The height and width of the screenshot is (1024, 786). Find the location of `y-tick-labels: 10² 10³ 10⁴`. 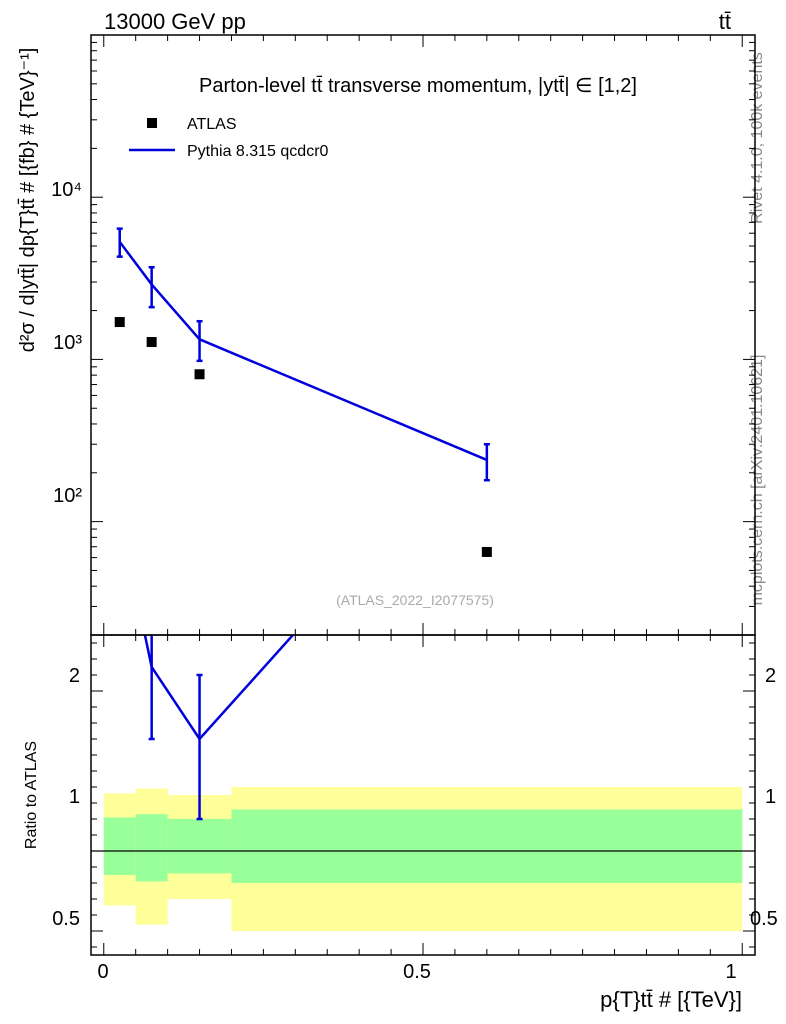

y-tick-labels: 10² 10³ 10⁴ is located at coordinates (66, 343).